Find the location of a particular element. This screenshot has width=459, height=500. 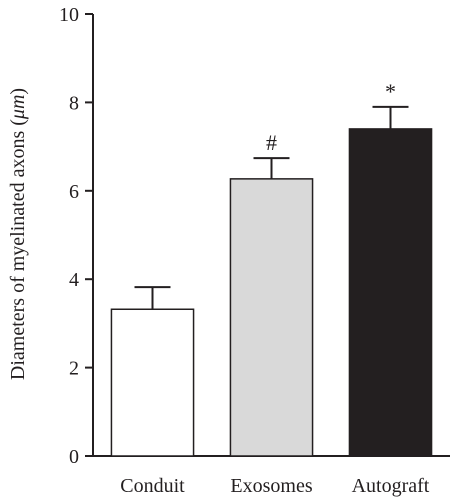

bar-conduit is located at coordinates (152, 382).